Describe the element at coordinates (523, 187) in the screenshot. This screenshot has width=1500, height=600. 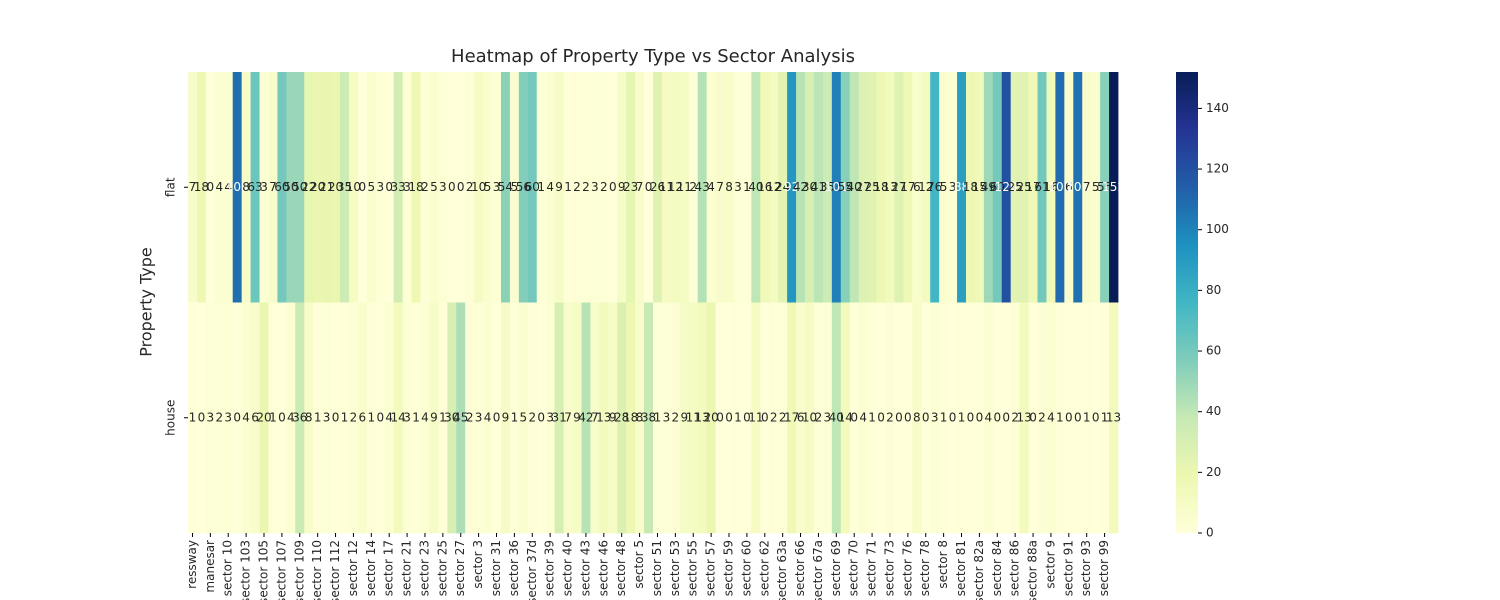
I see `cell-annotation: 56` at that location.